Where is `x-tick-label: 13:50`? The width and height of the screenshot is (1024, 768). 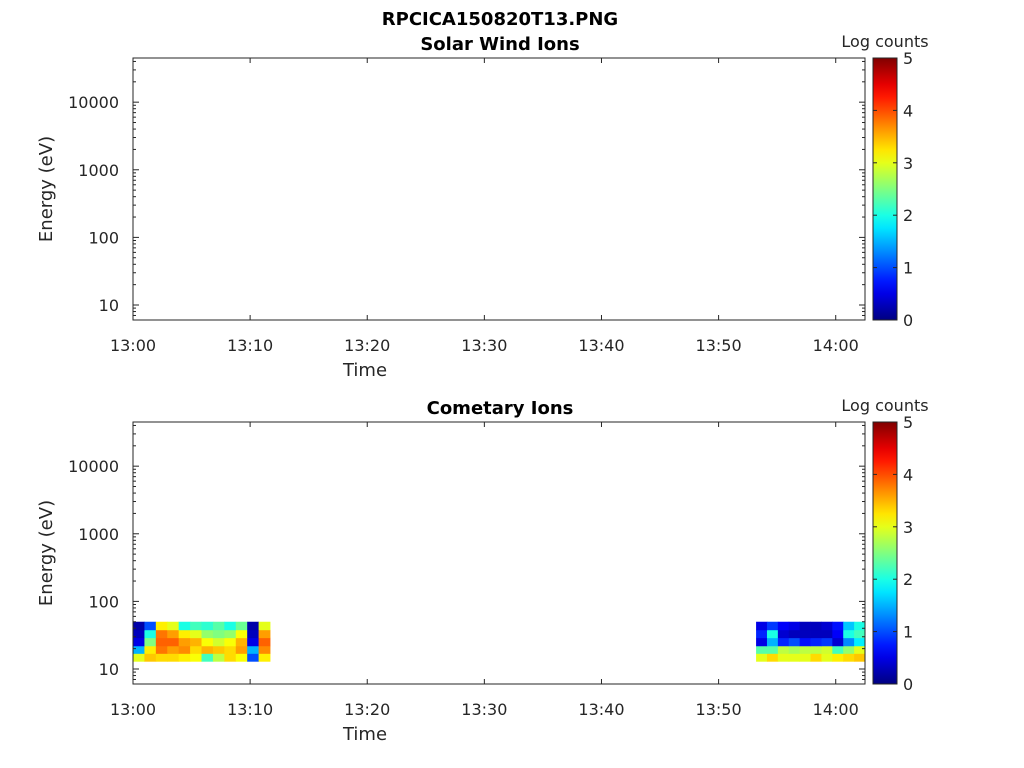 x-tick-label: 13:50 is located at coordinates (719, 345).